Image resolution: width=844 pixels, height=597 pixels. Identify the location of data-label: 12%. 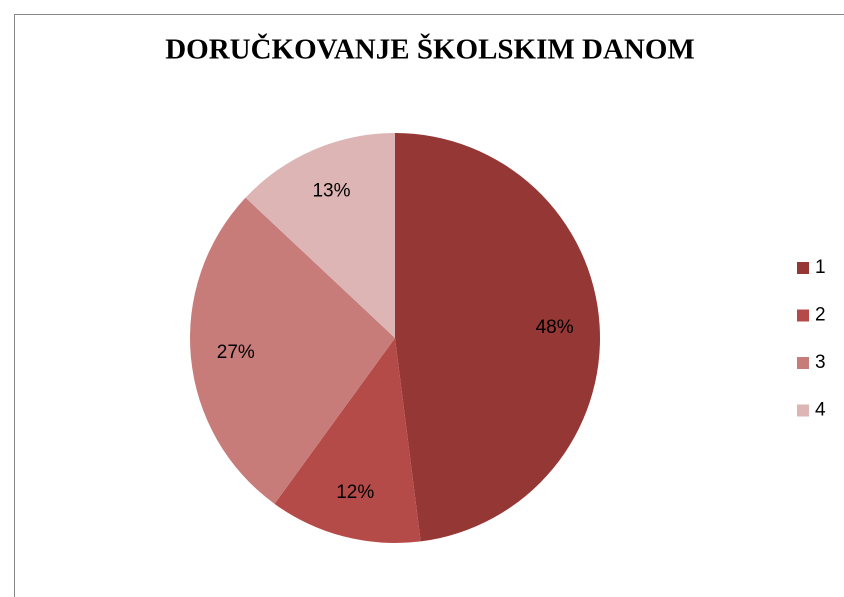
(355, 492).